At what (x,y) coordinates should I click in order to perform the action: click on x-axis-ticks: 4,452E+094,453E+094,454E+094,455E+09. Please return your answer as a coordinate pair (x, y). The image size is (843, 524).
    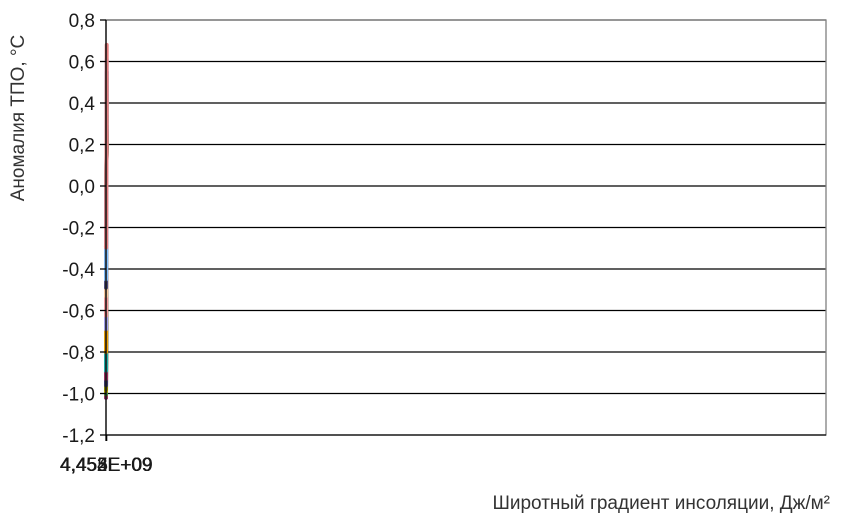
    Looking at the image, I should click on (106, 455).